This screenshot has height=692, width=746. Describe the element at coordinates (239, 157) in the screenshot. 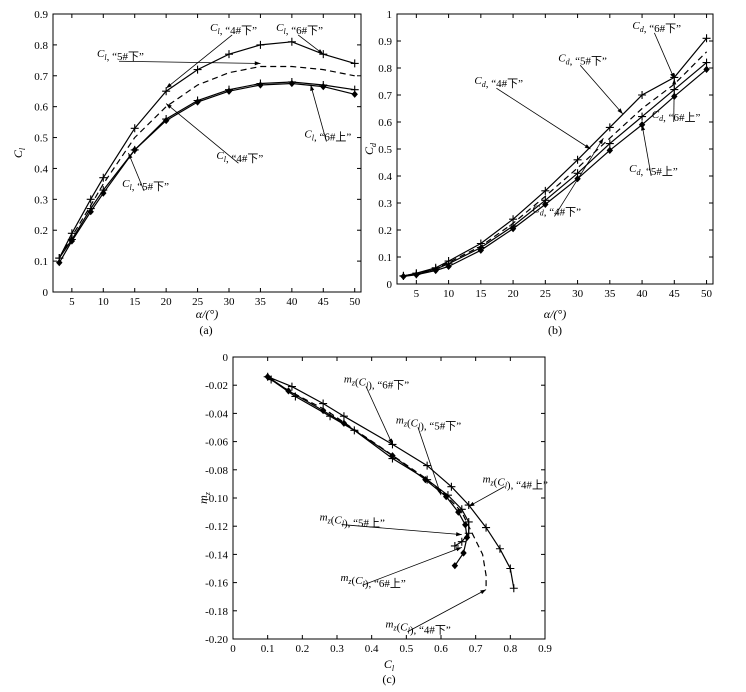

I see `annotation-label: Cl, “4#下”` at that location.